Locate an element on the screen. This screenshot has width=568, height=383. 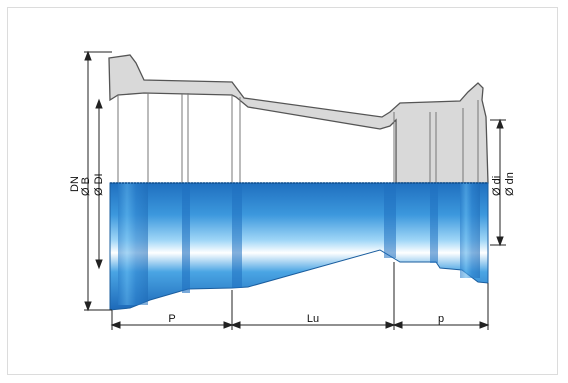
label-odi-upper: Ø DI is located at coordinates (99, 184).